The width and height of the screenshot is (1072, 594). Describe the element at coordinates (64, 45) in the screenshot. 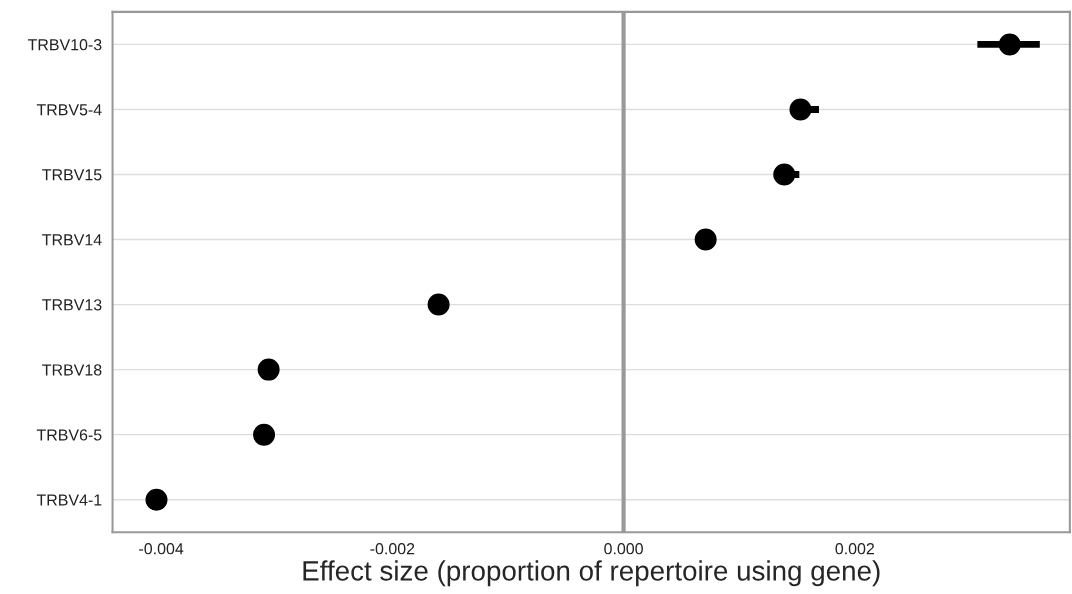

I see `y-tick-label: TRBV10-3` at that location.